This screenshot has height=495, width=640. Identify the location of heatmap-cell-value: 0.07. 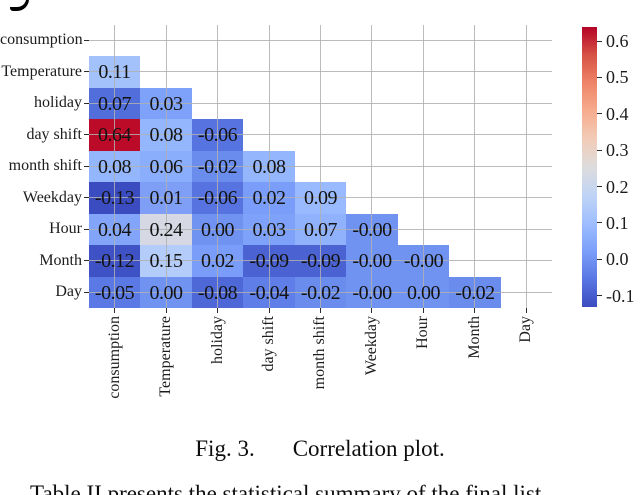
(115, 103).